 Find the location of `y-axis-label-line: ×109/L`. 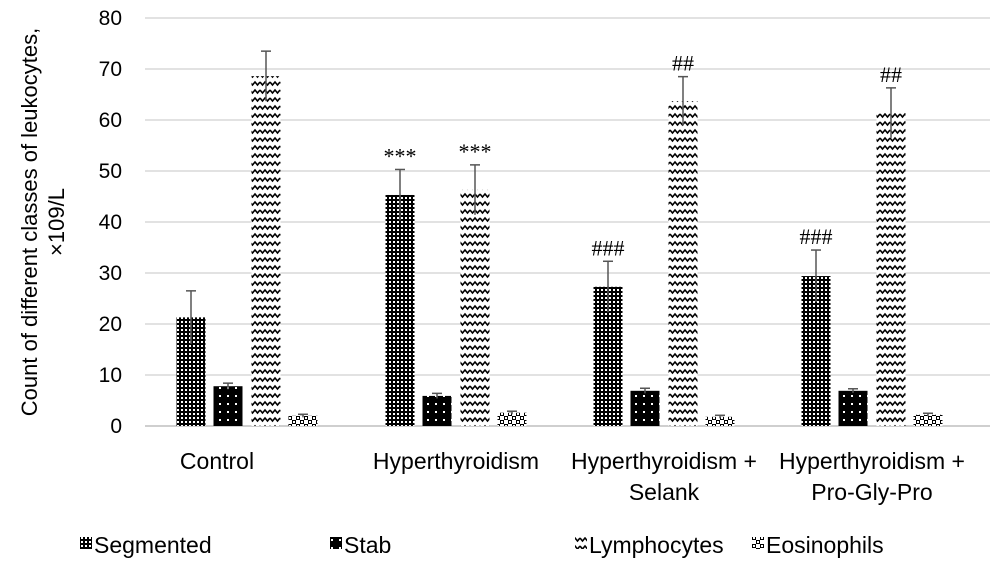

y-axis-label-line: ×109/L is located at coordinates (56, 222).